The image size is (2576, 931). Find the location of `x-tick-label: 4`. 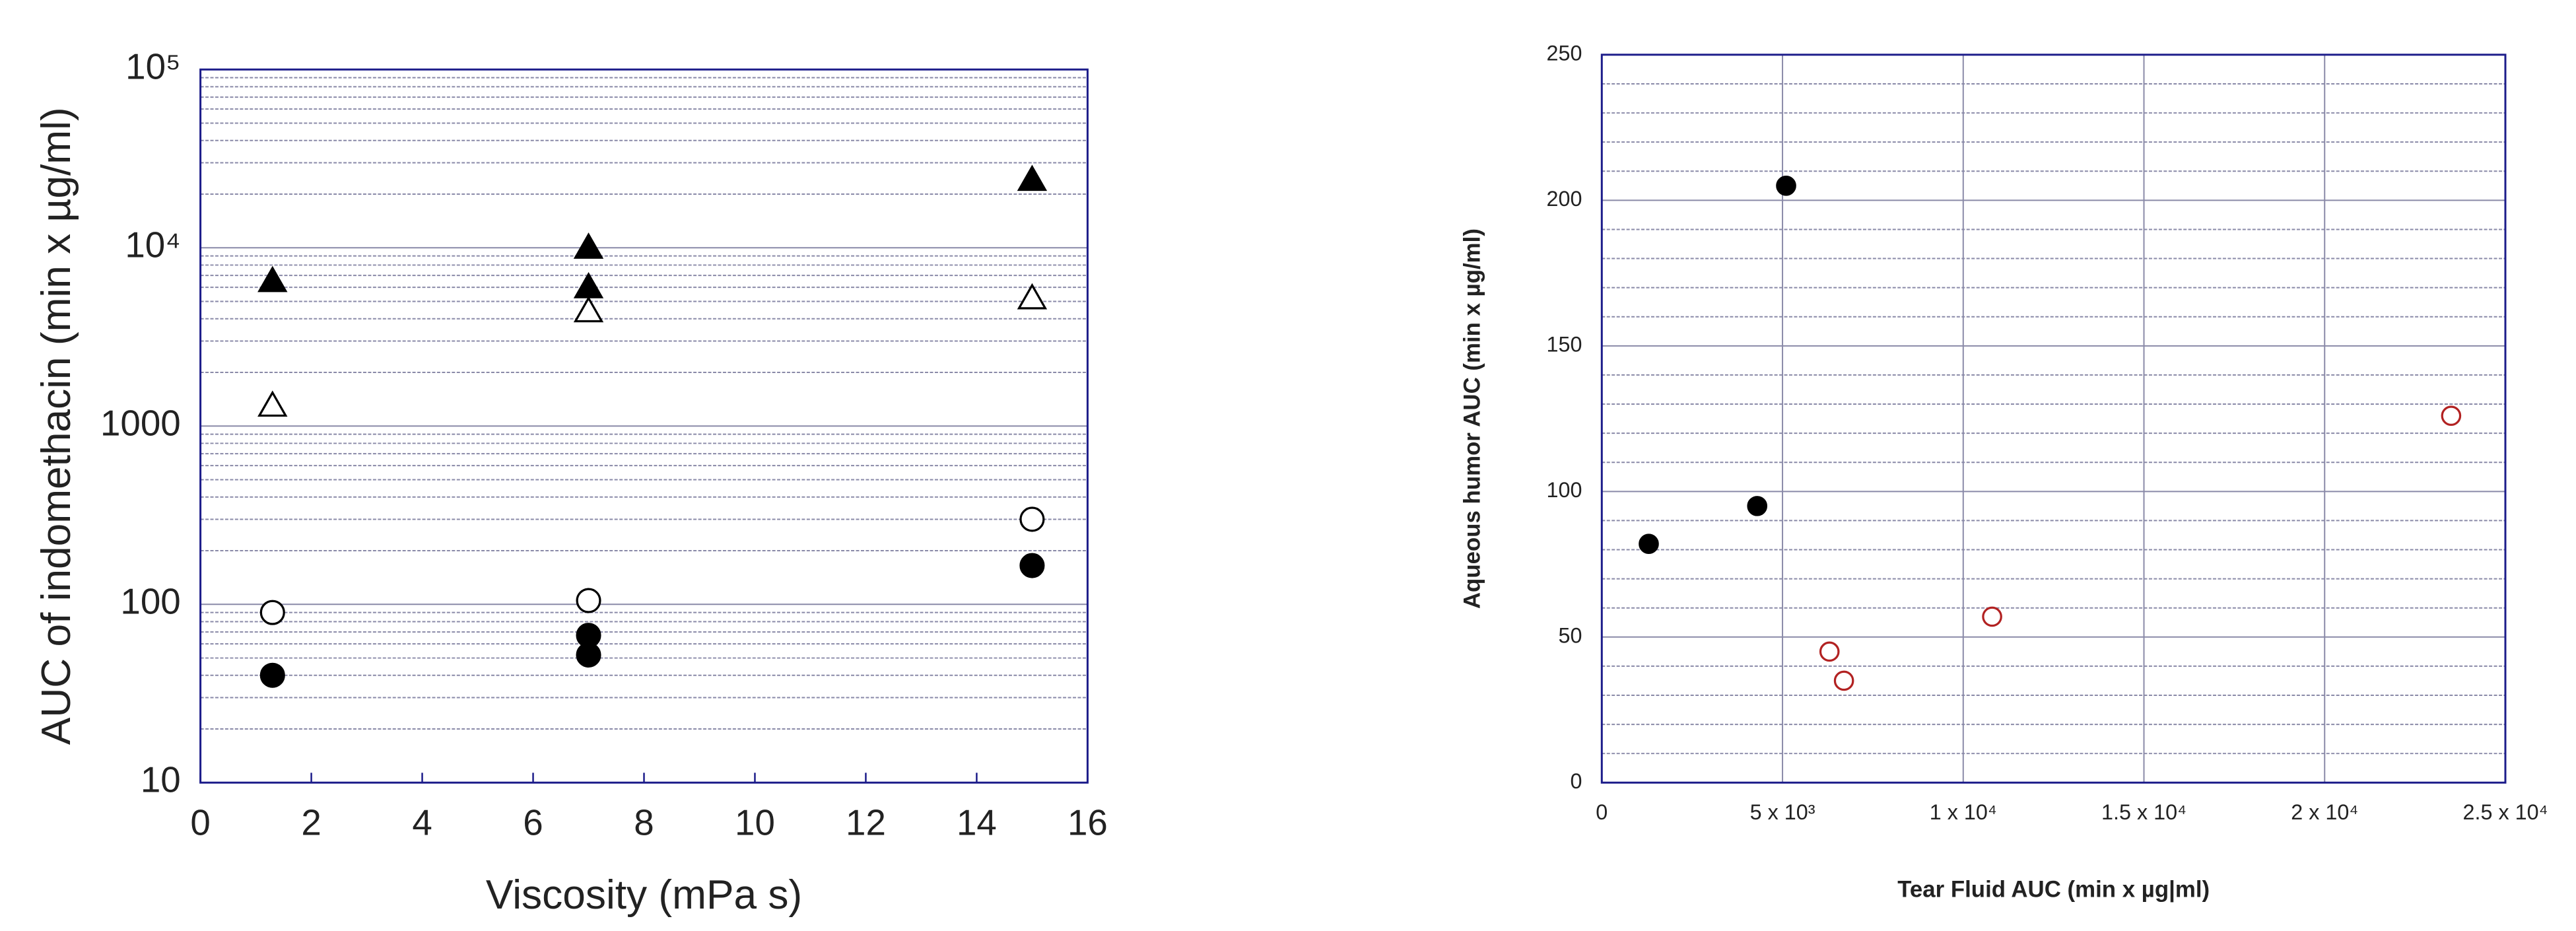

x-tick-label: 4 is located at coordinates (422, 822).